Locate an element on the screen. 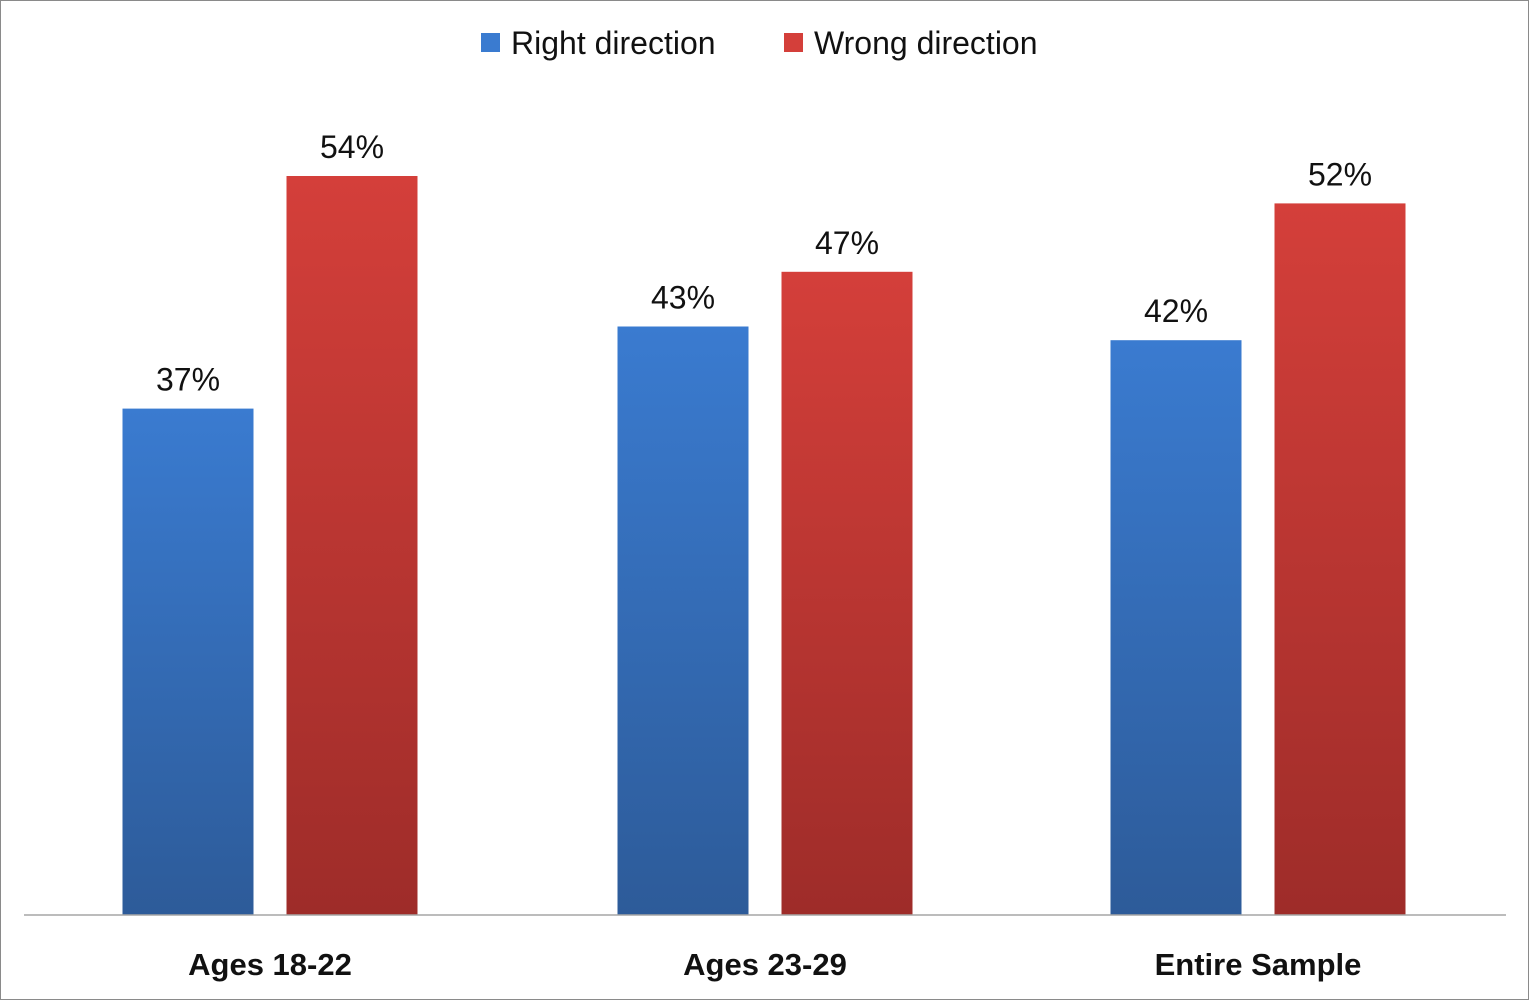 The height and width of the screenshot is (1000, 1529). category-labels-group: Ages 18-22 Ages 23-29 Entire Sample is located at coordinates (774, 964).